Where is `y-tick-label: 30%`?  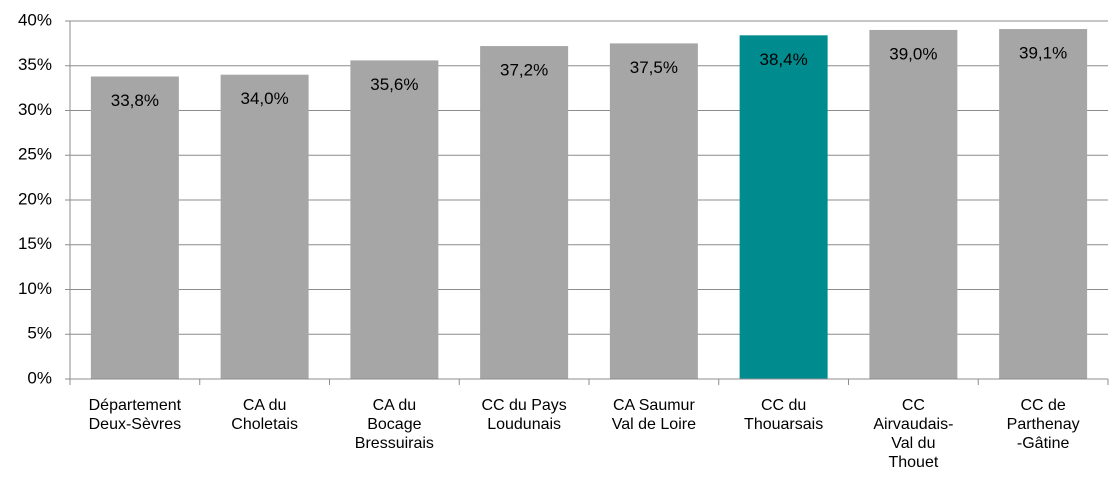
y-tick-label: 30% is located at coordinates (35, 109).